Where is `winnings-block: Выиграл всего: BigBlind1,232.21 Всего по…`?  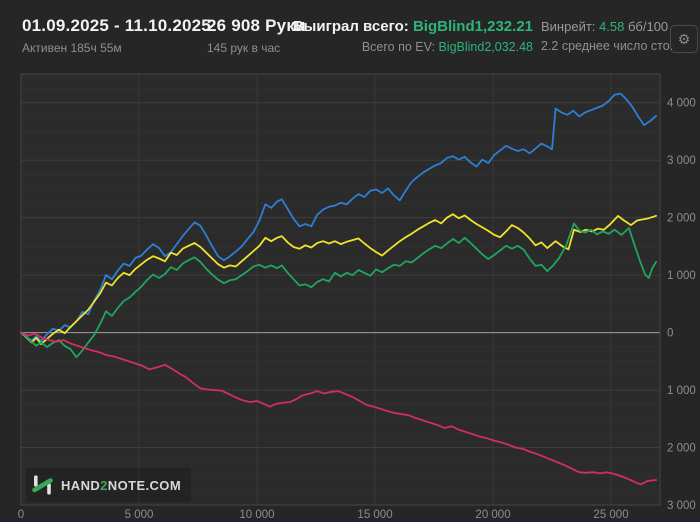 winnings-block: Выиграл всего: BigBlind1,232.21 Всего по… is located at coordinates (413, 36).